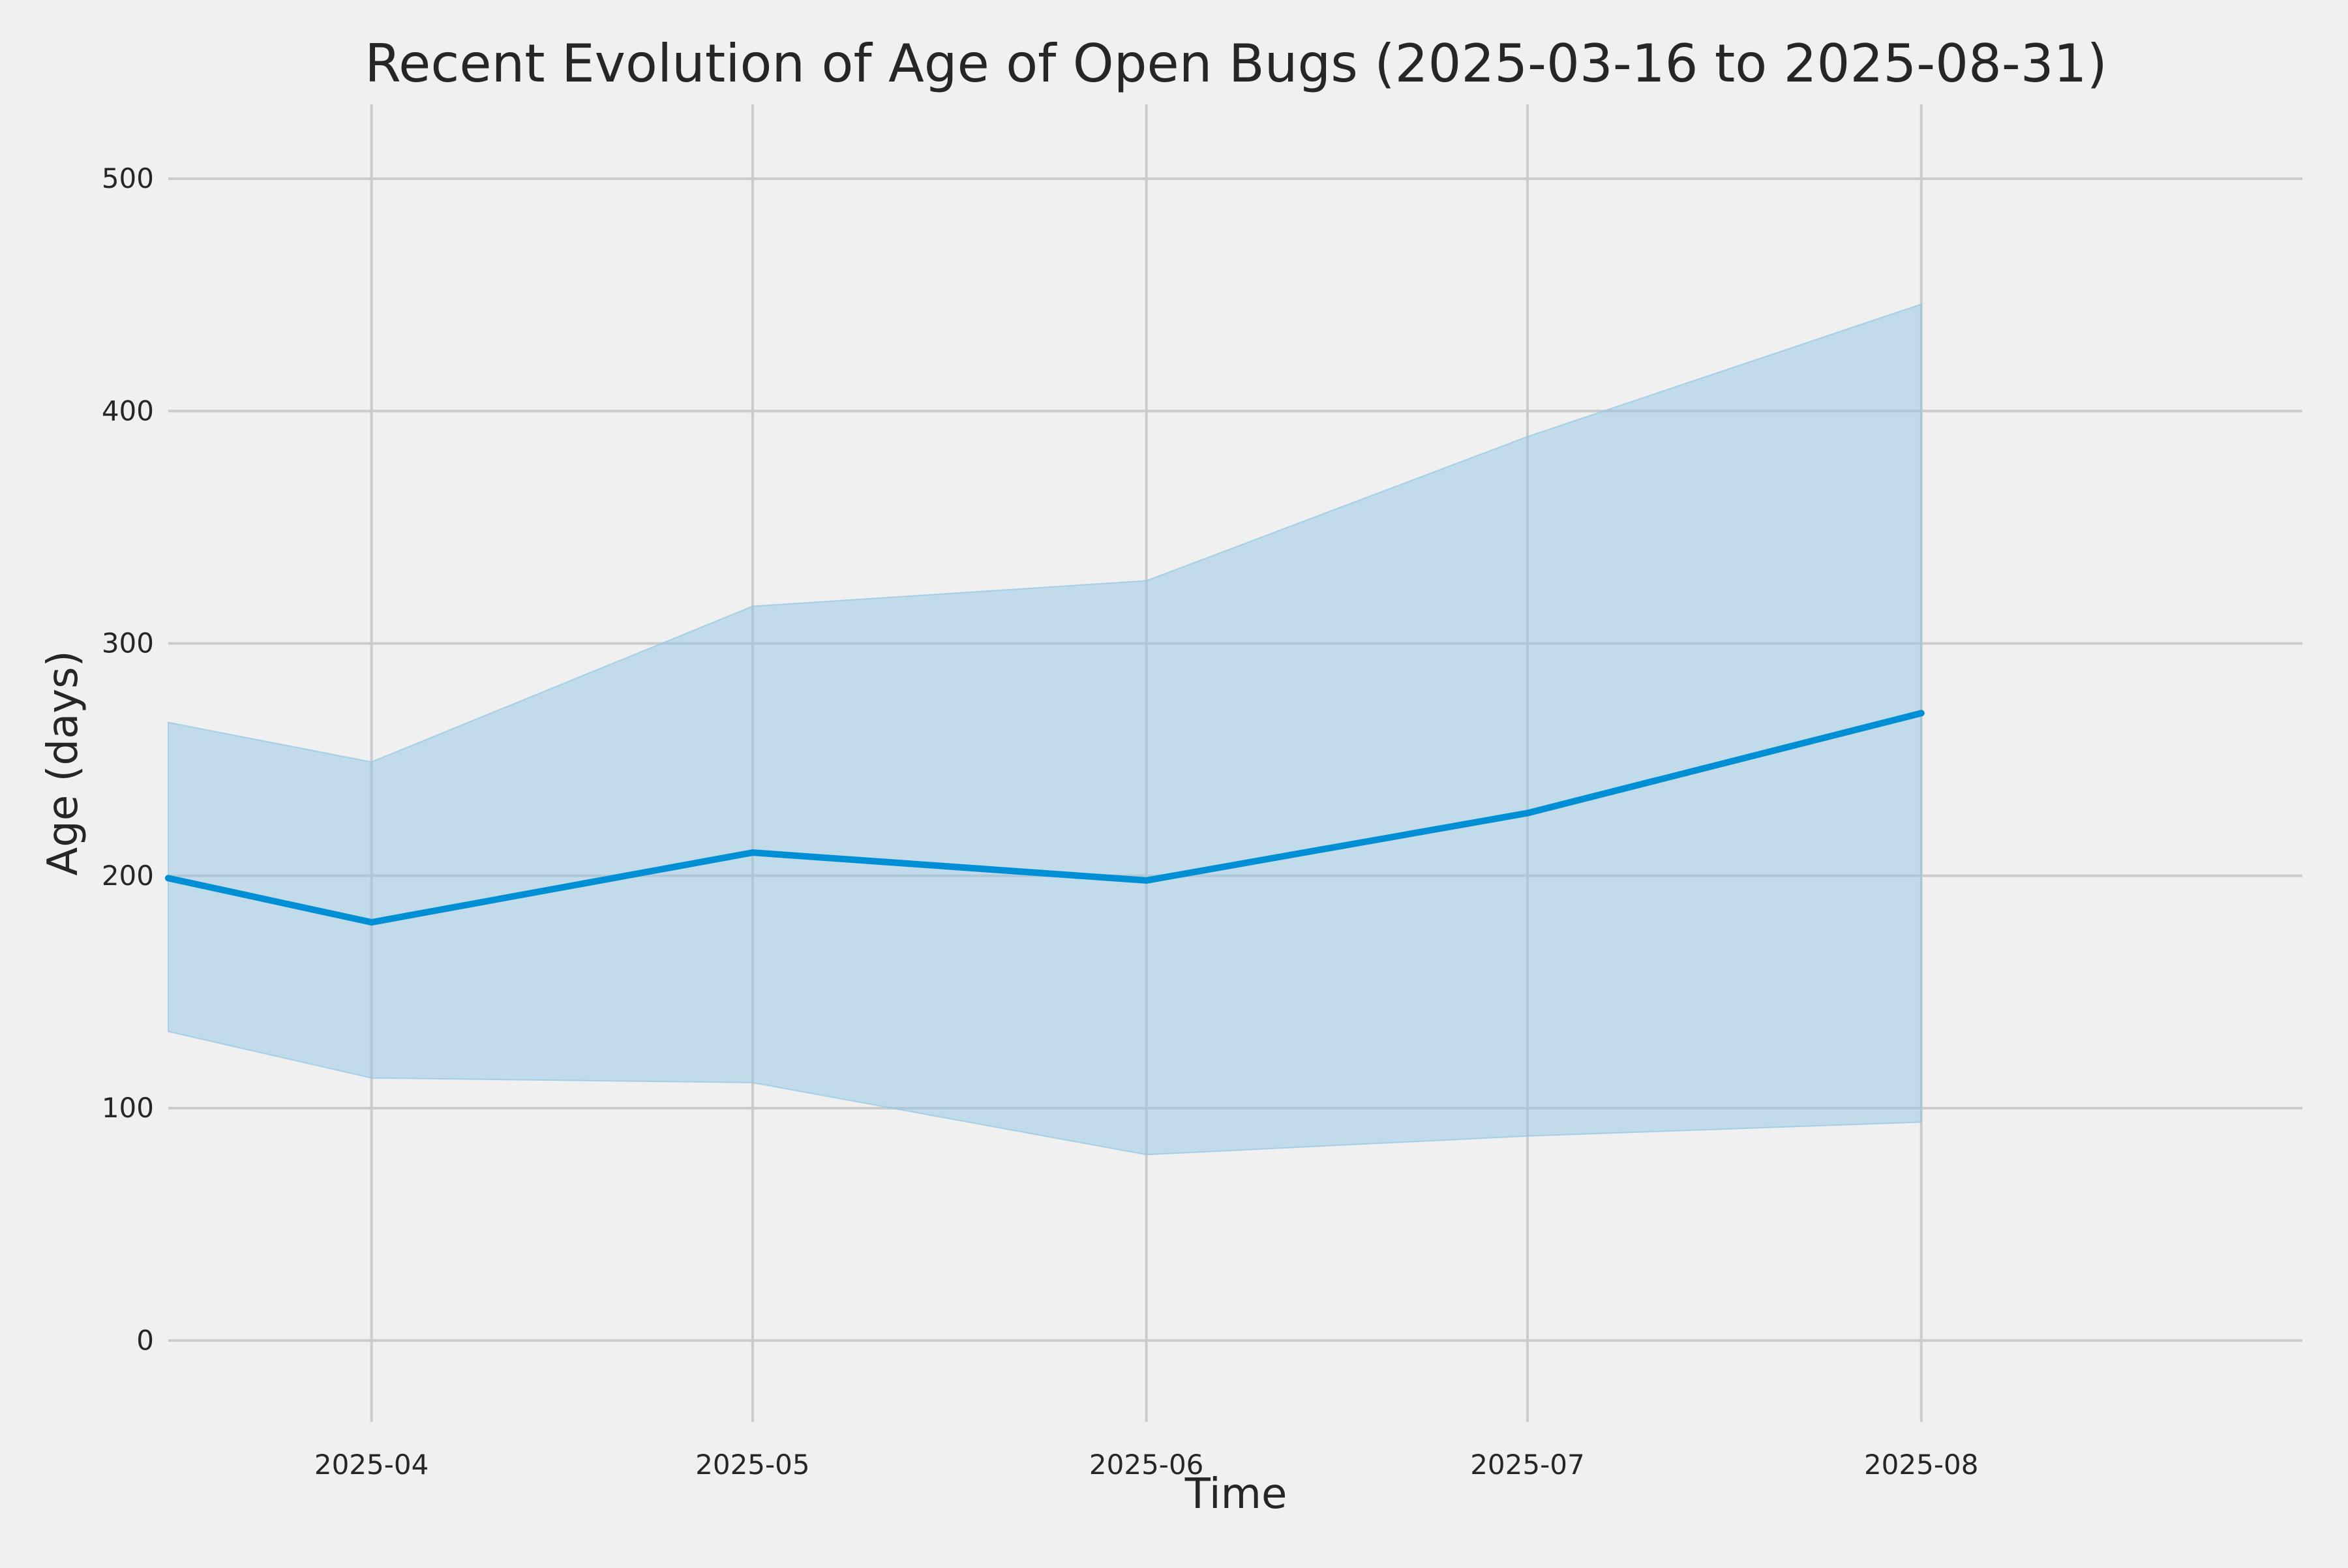 This screenshot has width=2348, height=1568. What do you see at coordinates (1921, 1465) in the screenshot?
I see `x-tick-label: 2025-08` at bounding box center [1921, 1465].